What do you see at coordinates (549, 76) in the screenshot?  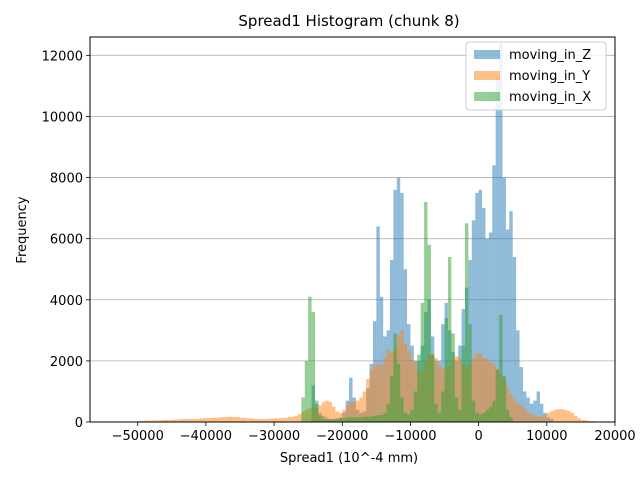 I see `legend-label-moving_in_Y: moving_in_Y` at bounding box center [549, 76].